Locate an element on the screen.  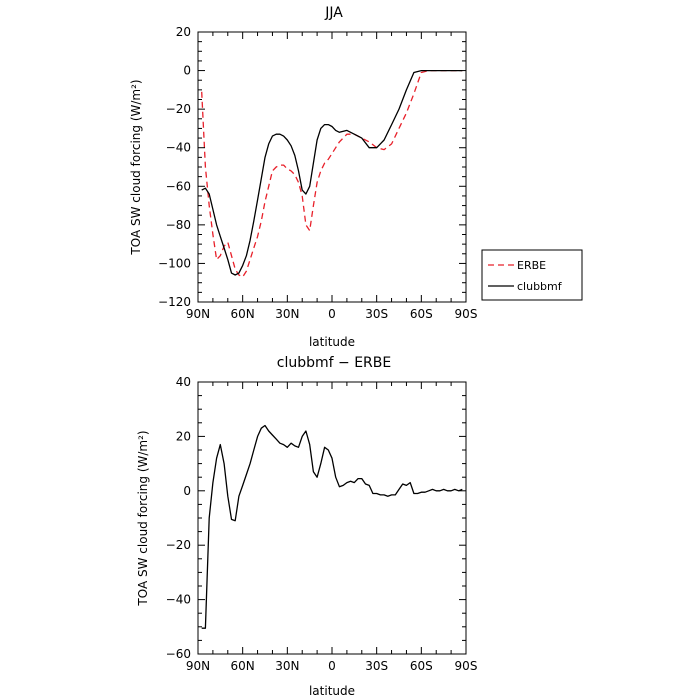
bottom-x-tick-label: 30N is located at coordinates (287, 666).